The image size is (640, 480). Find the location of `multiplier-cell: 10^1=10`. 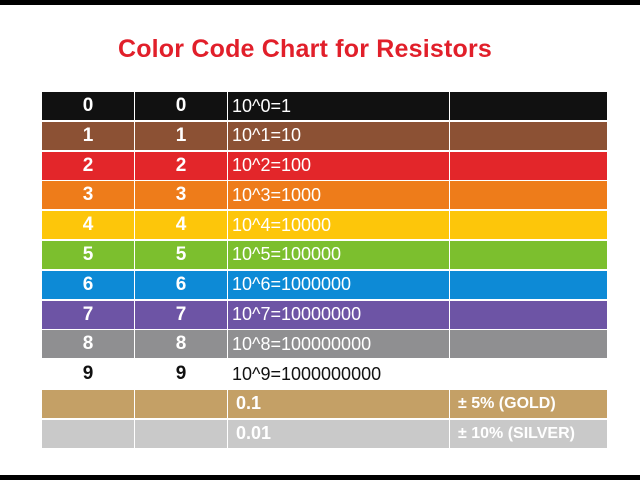

multiplier-cell: 10^1=10 is located at coordinates (339, 135).